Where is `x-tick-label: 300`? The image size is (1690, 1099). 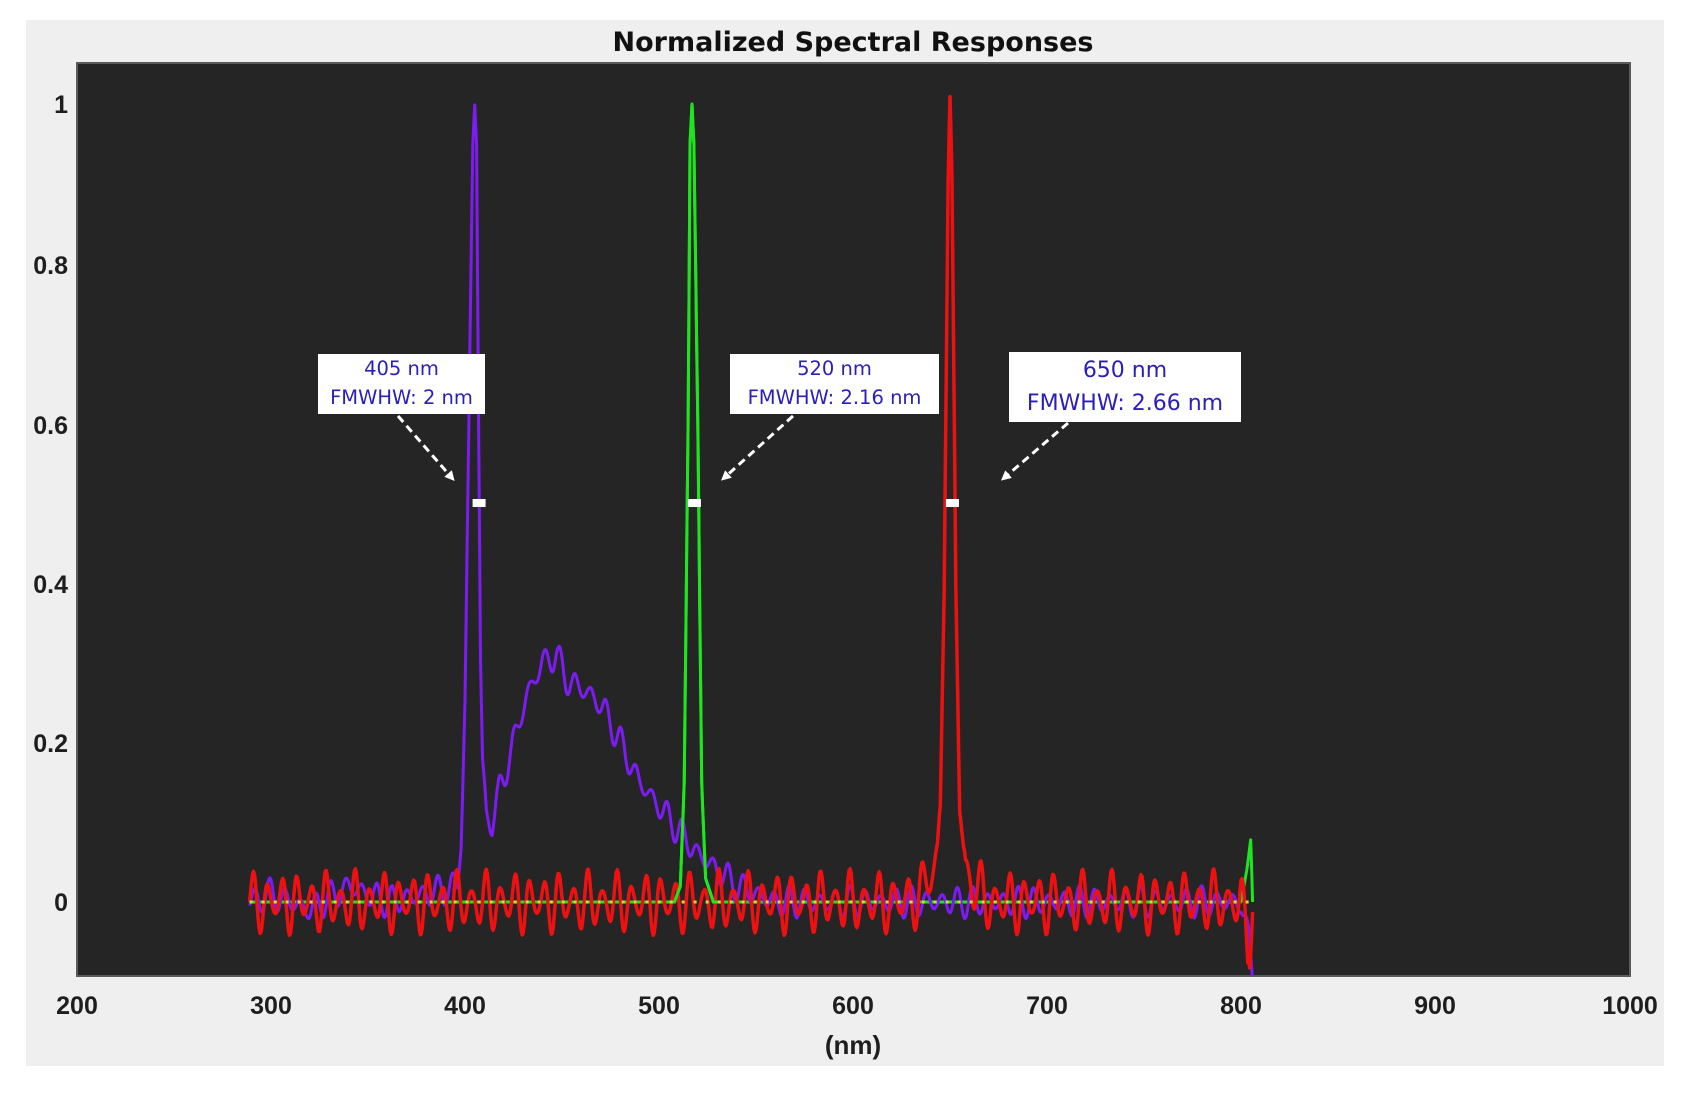 x-tick-label: 300 is located at coordinates (271, 1006).